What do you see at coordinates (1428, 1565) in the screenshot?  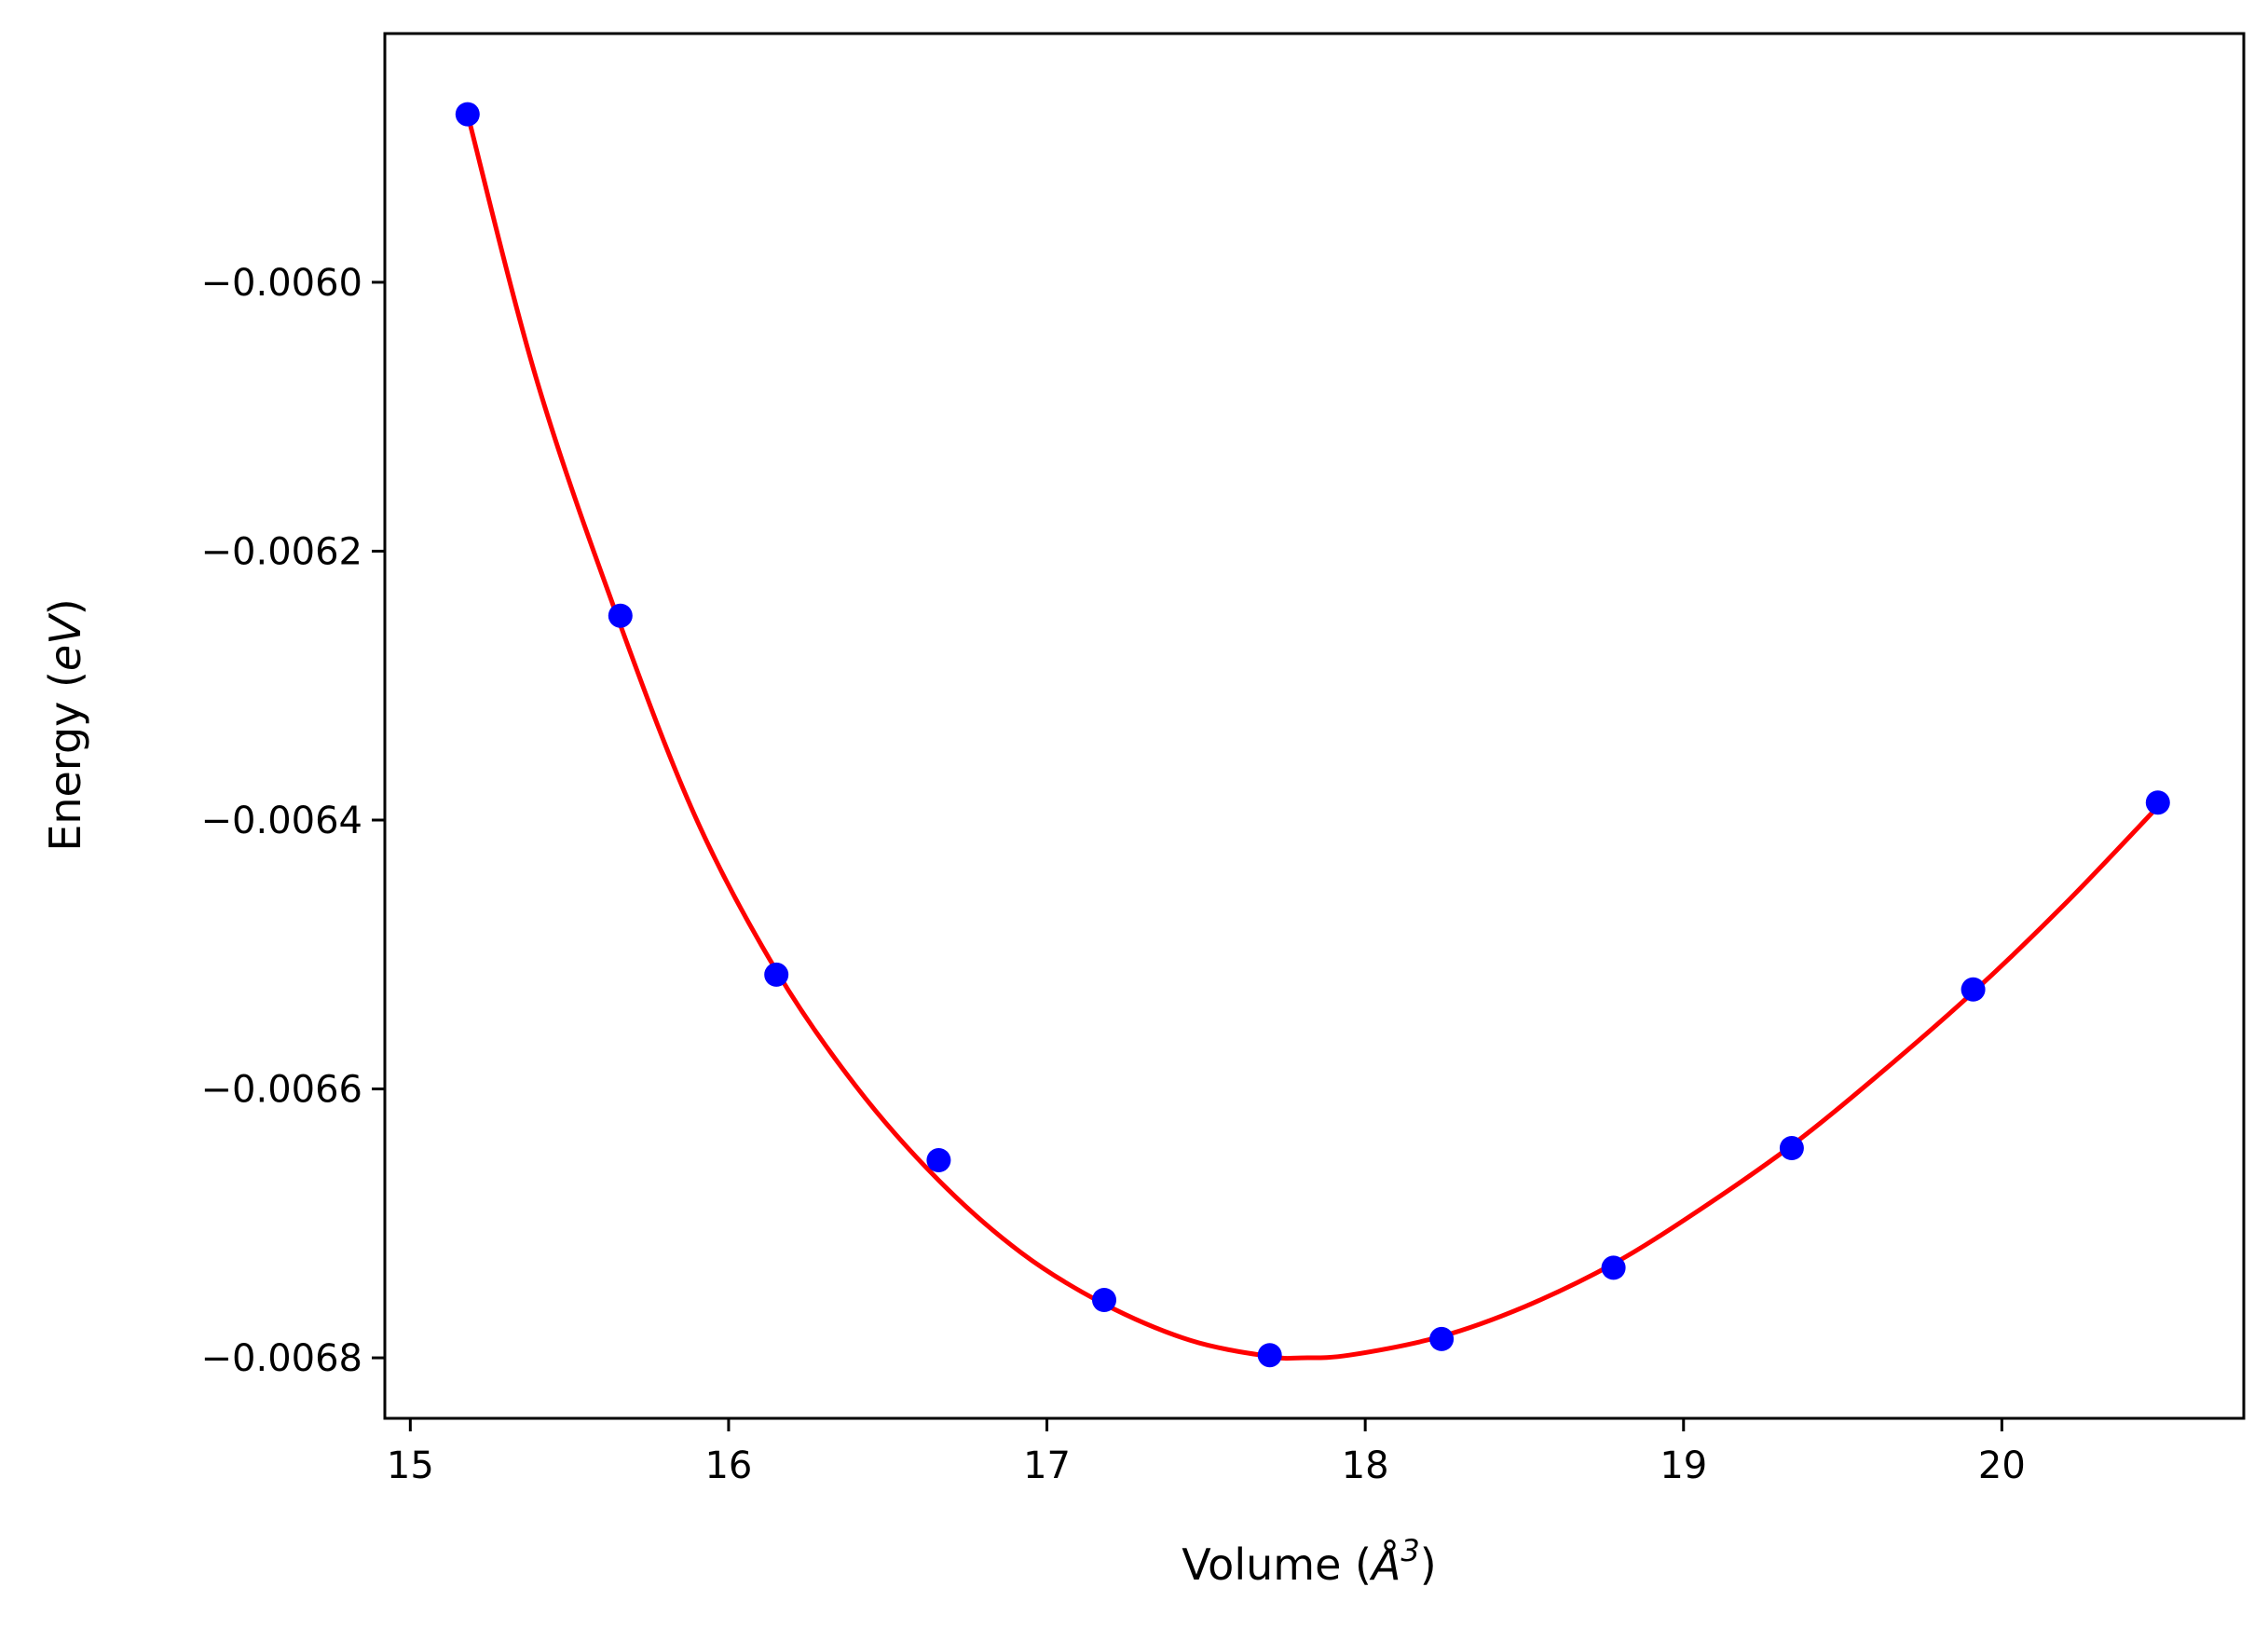 I see `x-axis-label-suffix: )` at bounding box center [1428, 1565].